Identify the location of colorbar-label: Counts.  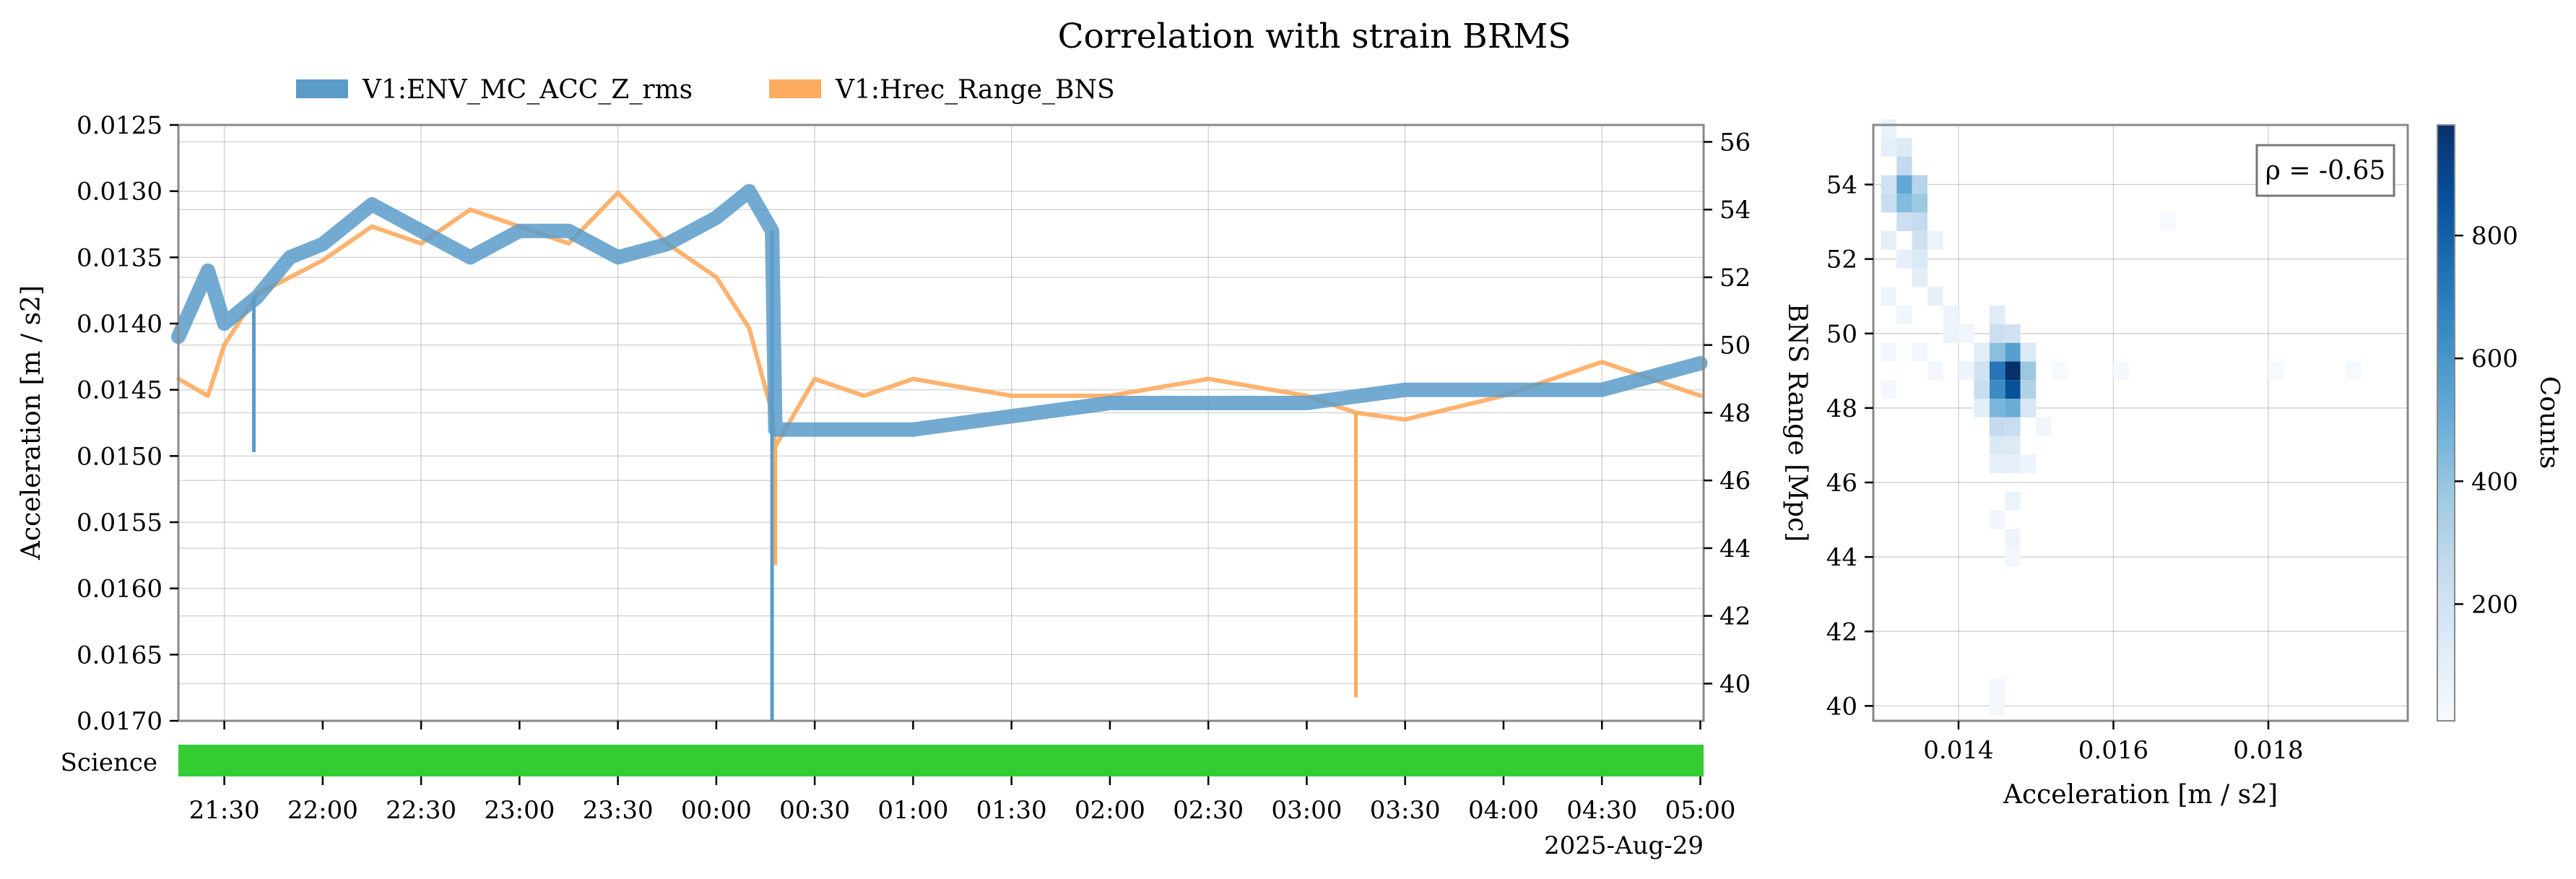
(2549, 423).